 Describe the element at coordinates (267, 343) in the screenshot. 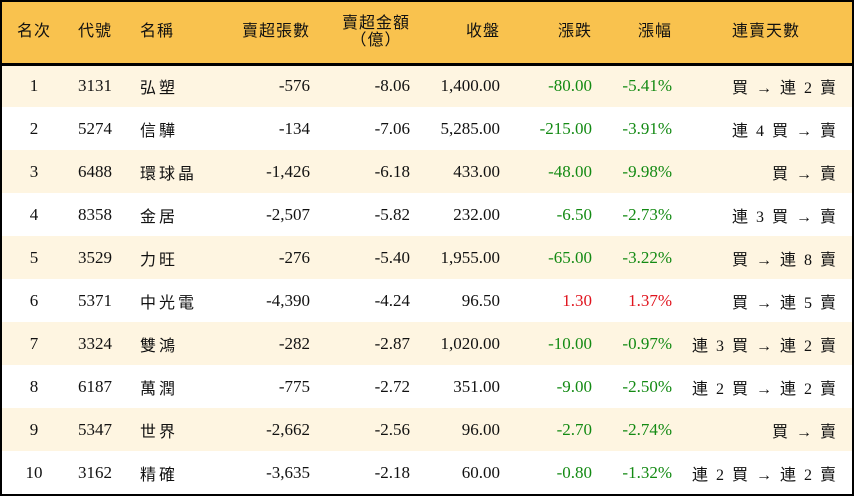

I see `cell-net-sell-lots: -282` at that location.